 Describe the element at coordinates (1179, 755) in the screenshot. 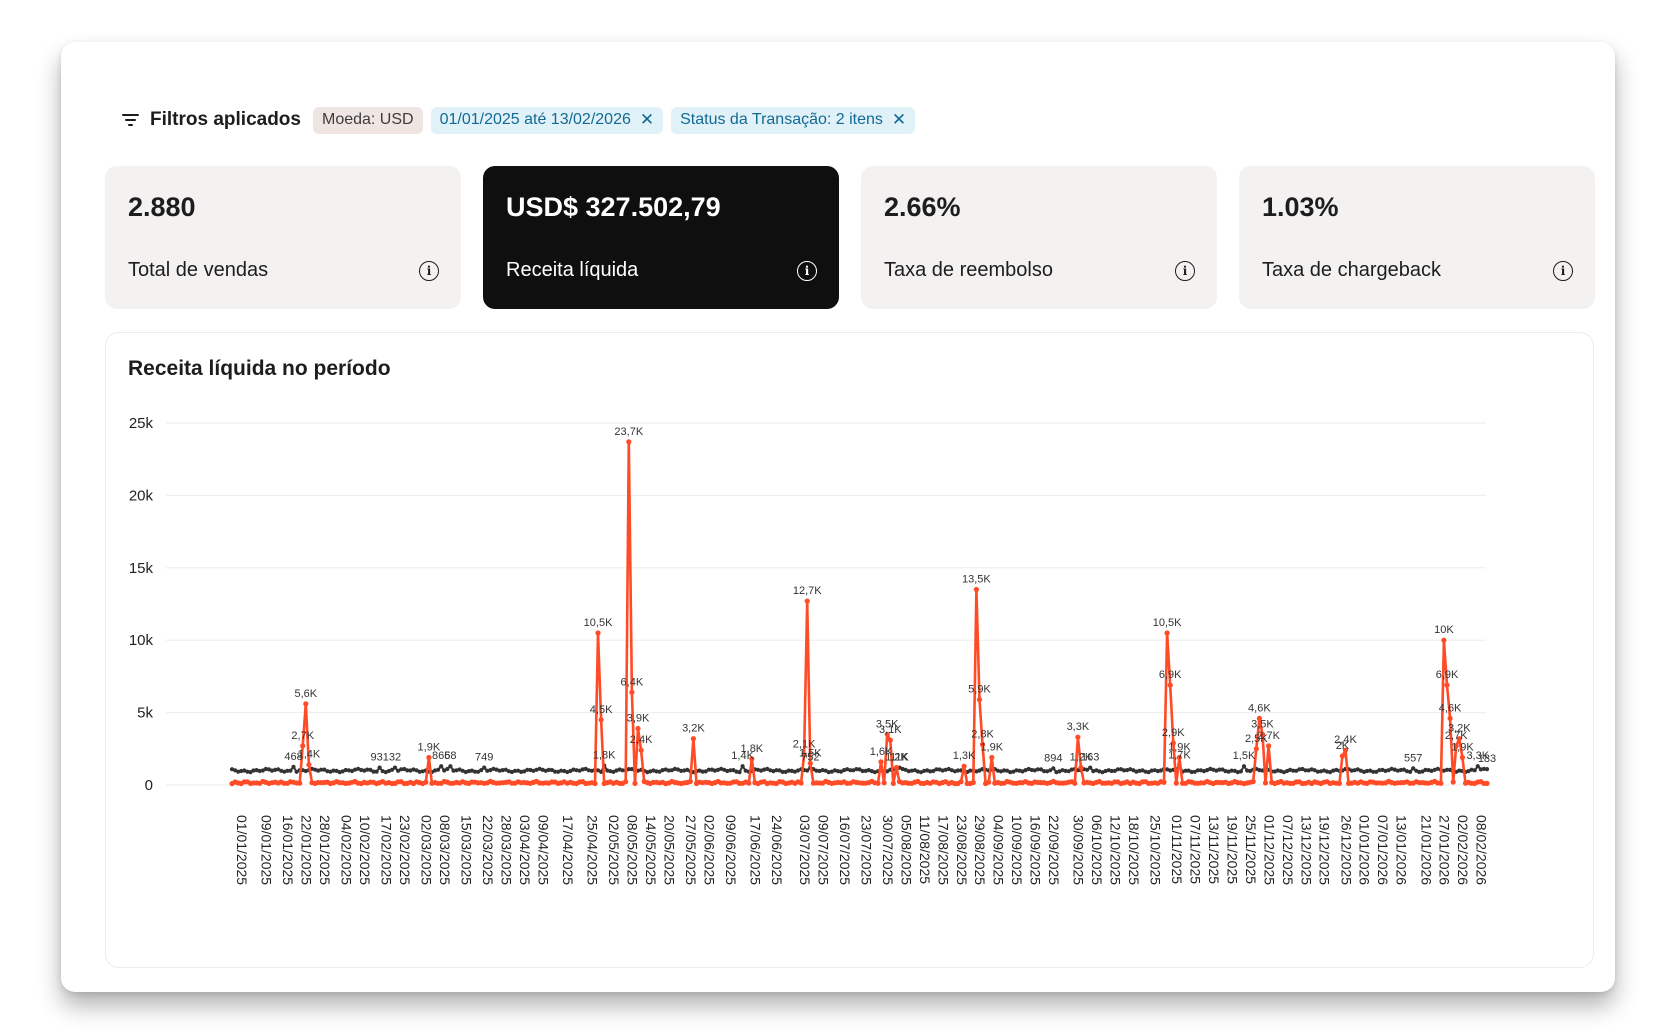

I see `data-label: 1,7K` at that location.